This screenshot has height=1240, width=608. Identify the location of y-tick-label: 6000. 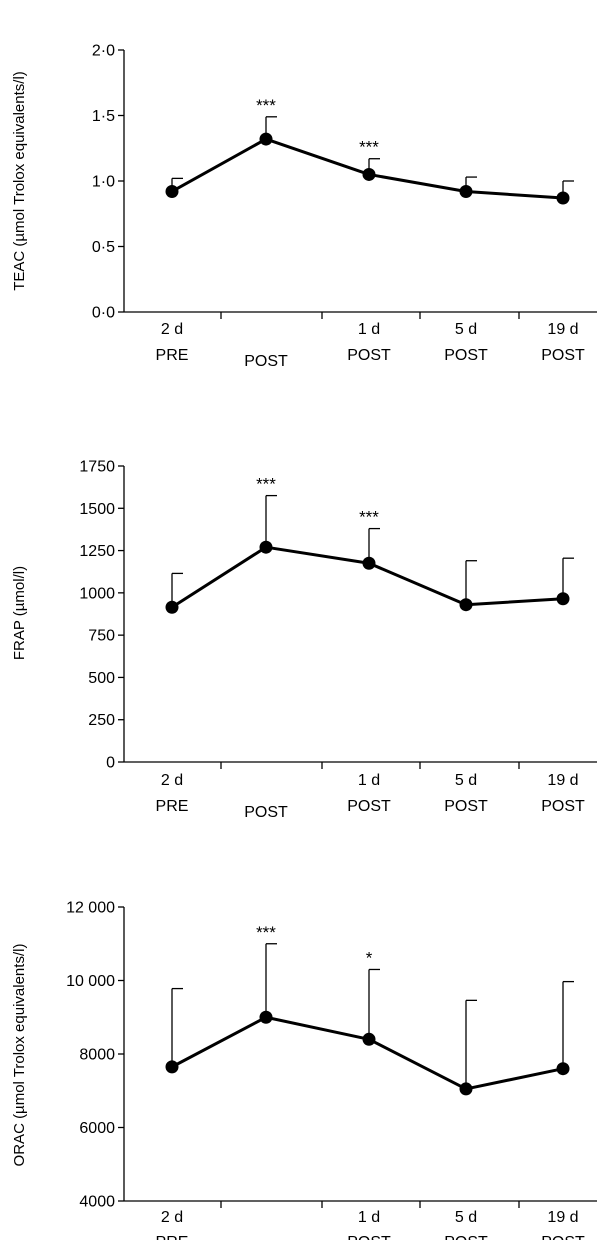
(97, 1128).